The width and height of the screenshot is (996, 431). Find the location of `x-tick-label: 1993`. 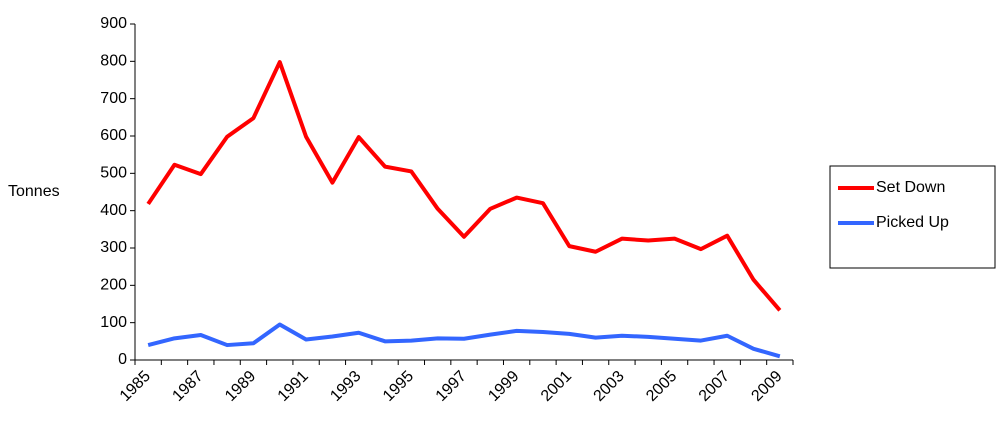

x-tick-label: 1993 is located at coordinates (345, 386).